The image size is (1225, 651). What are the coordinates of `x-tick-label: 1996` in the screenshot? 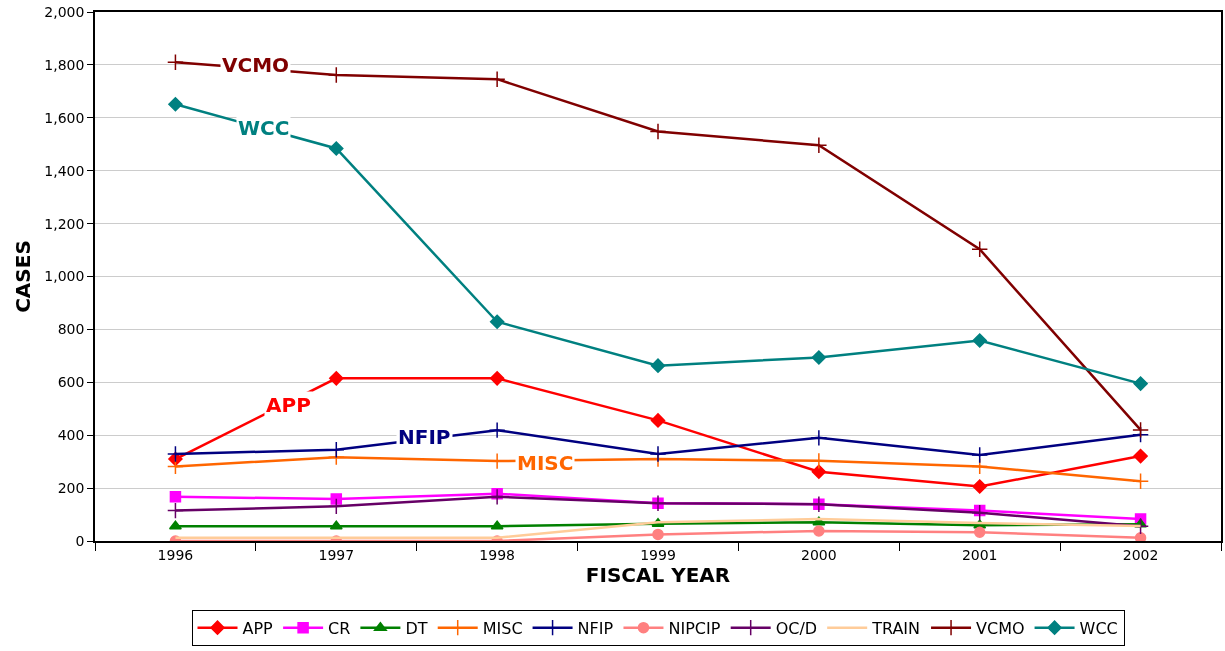 It's located at (175, 554).